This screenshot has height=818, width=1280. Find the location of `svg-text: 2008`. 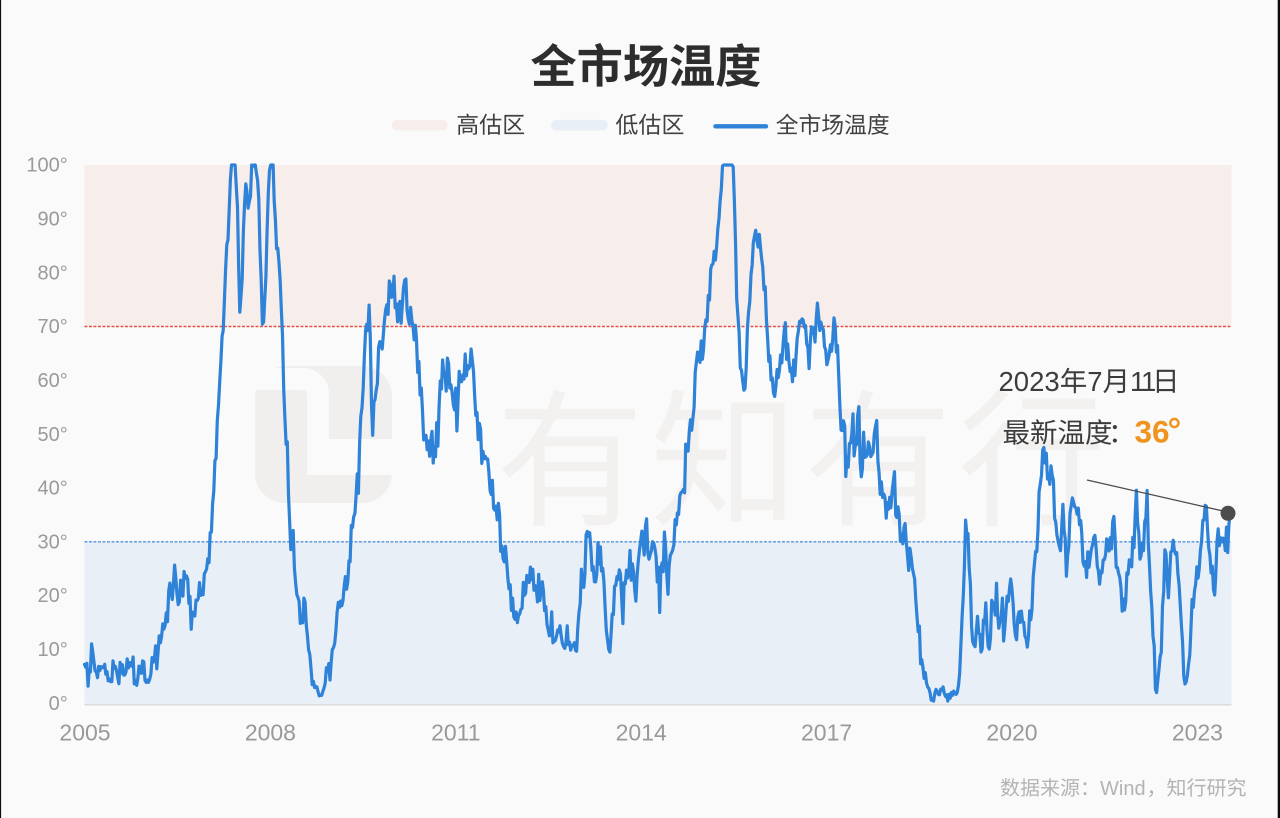

svg-text: 2008 is located at coordinates (270, 732).